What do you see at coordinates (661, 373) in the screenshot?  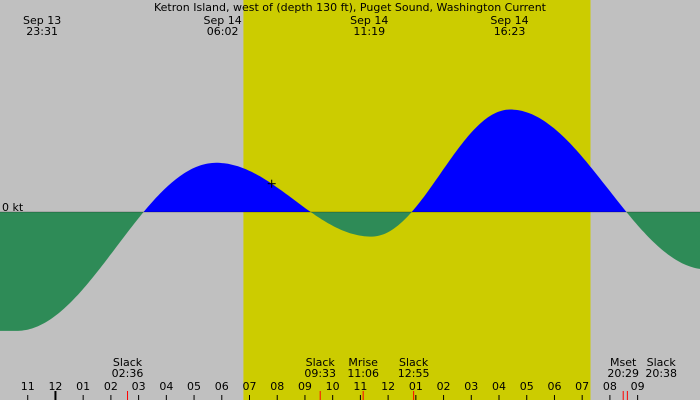 I see `event-time: 20:38` at bounding box center [661, 373].